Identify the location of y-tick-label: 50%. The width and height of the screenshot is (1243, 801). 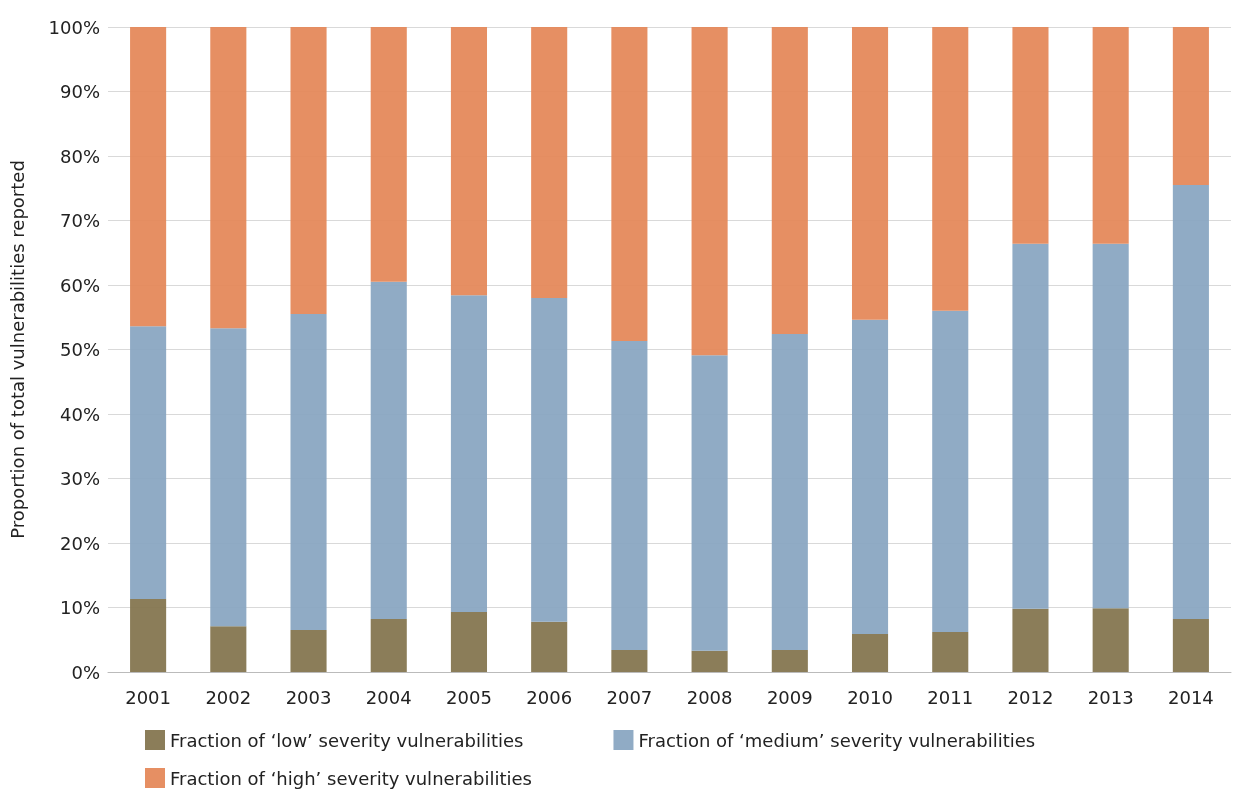
(79, 349).